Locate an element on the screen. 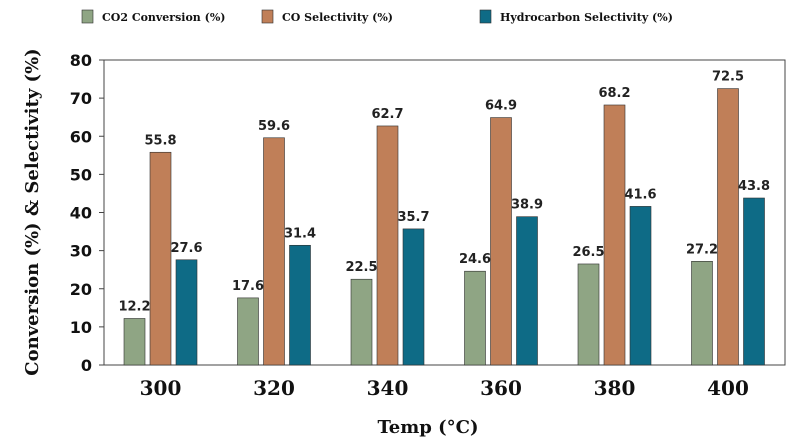  y-tick-label: 10 is located at coordinates (81, 327).